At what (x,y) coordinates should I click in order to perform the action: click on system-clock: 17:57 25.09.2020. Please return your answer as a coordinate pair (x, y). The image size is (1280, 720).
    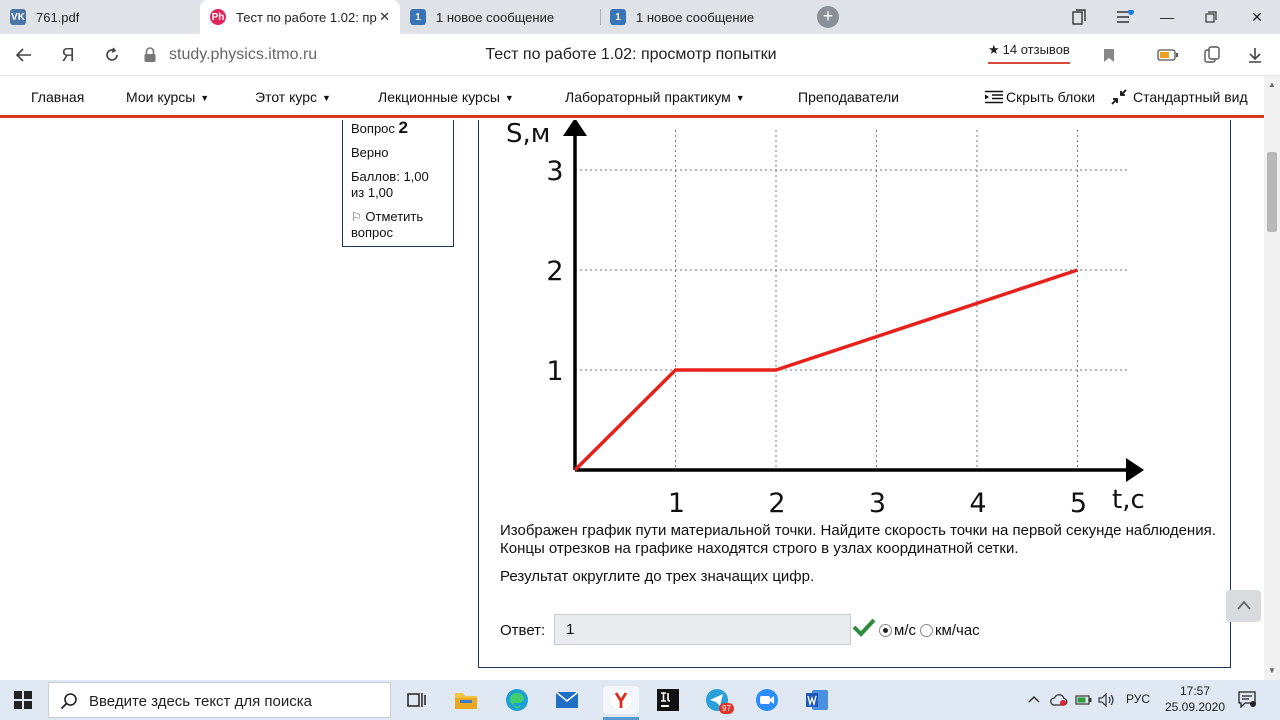
    Looking at the image, I should click on (1195, 699).